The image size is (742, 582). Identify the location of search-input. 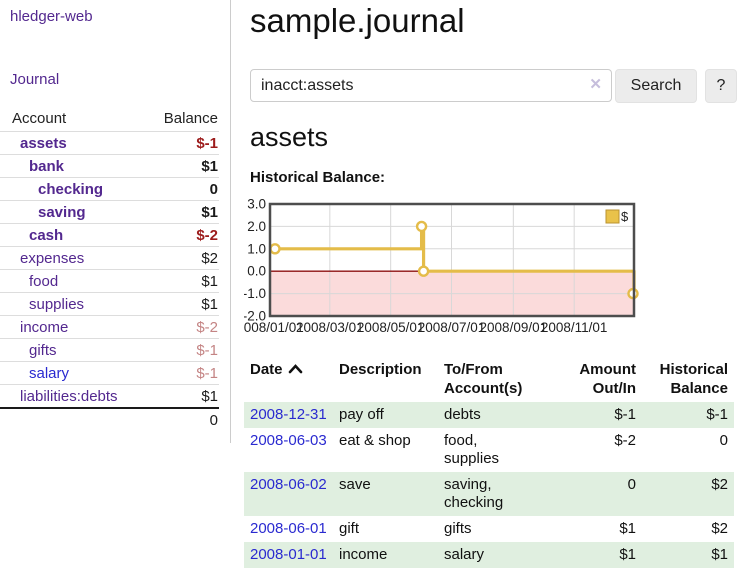
(431, 85).